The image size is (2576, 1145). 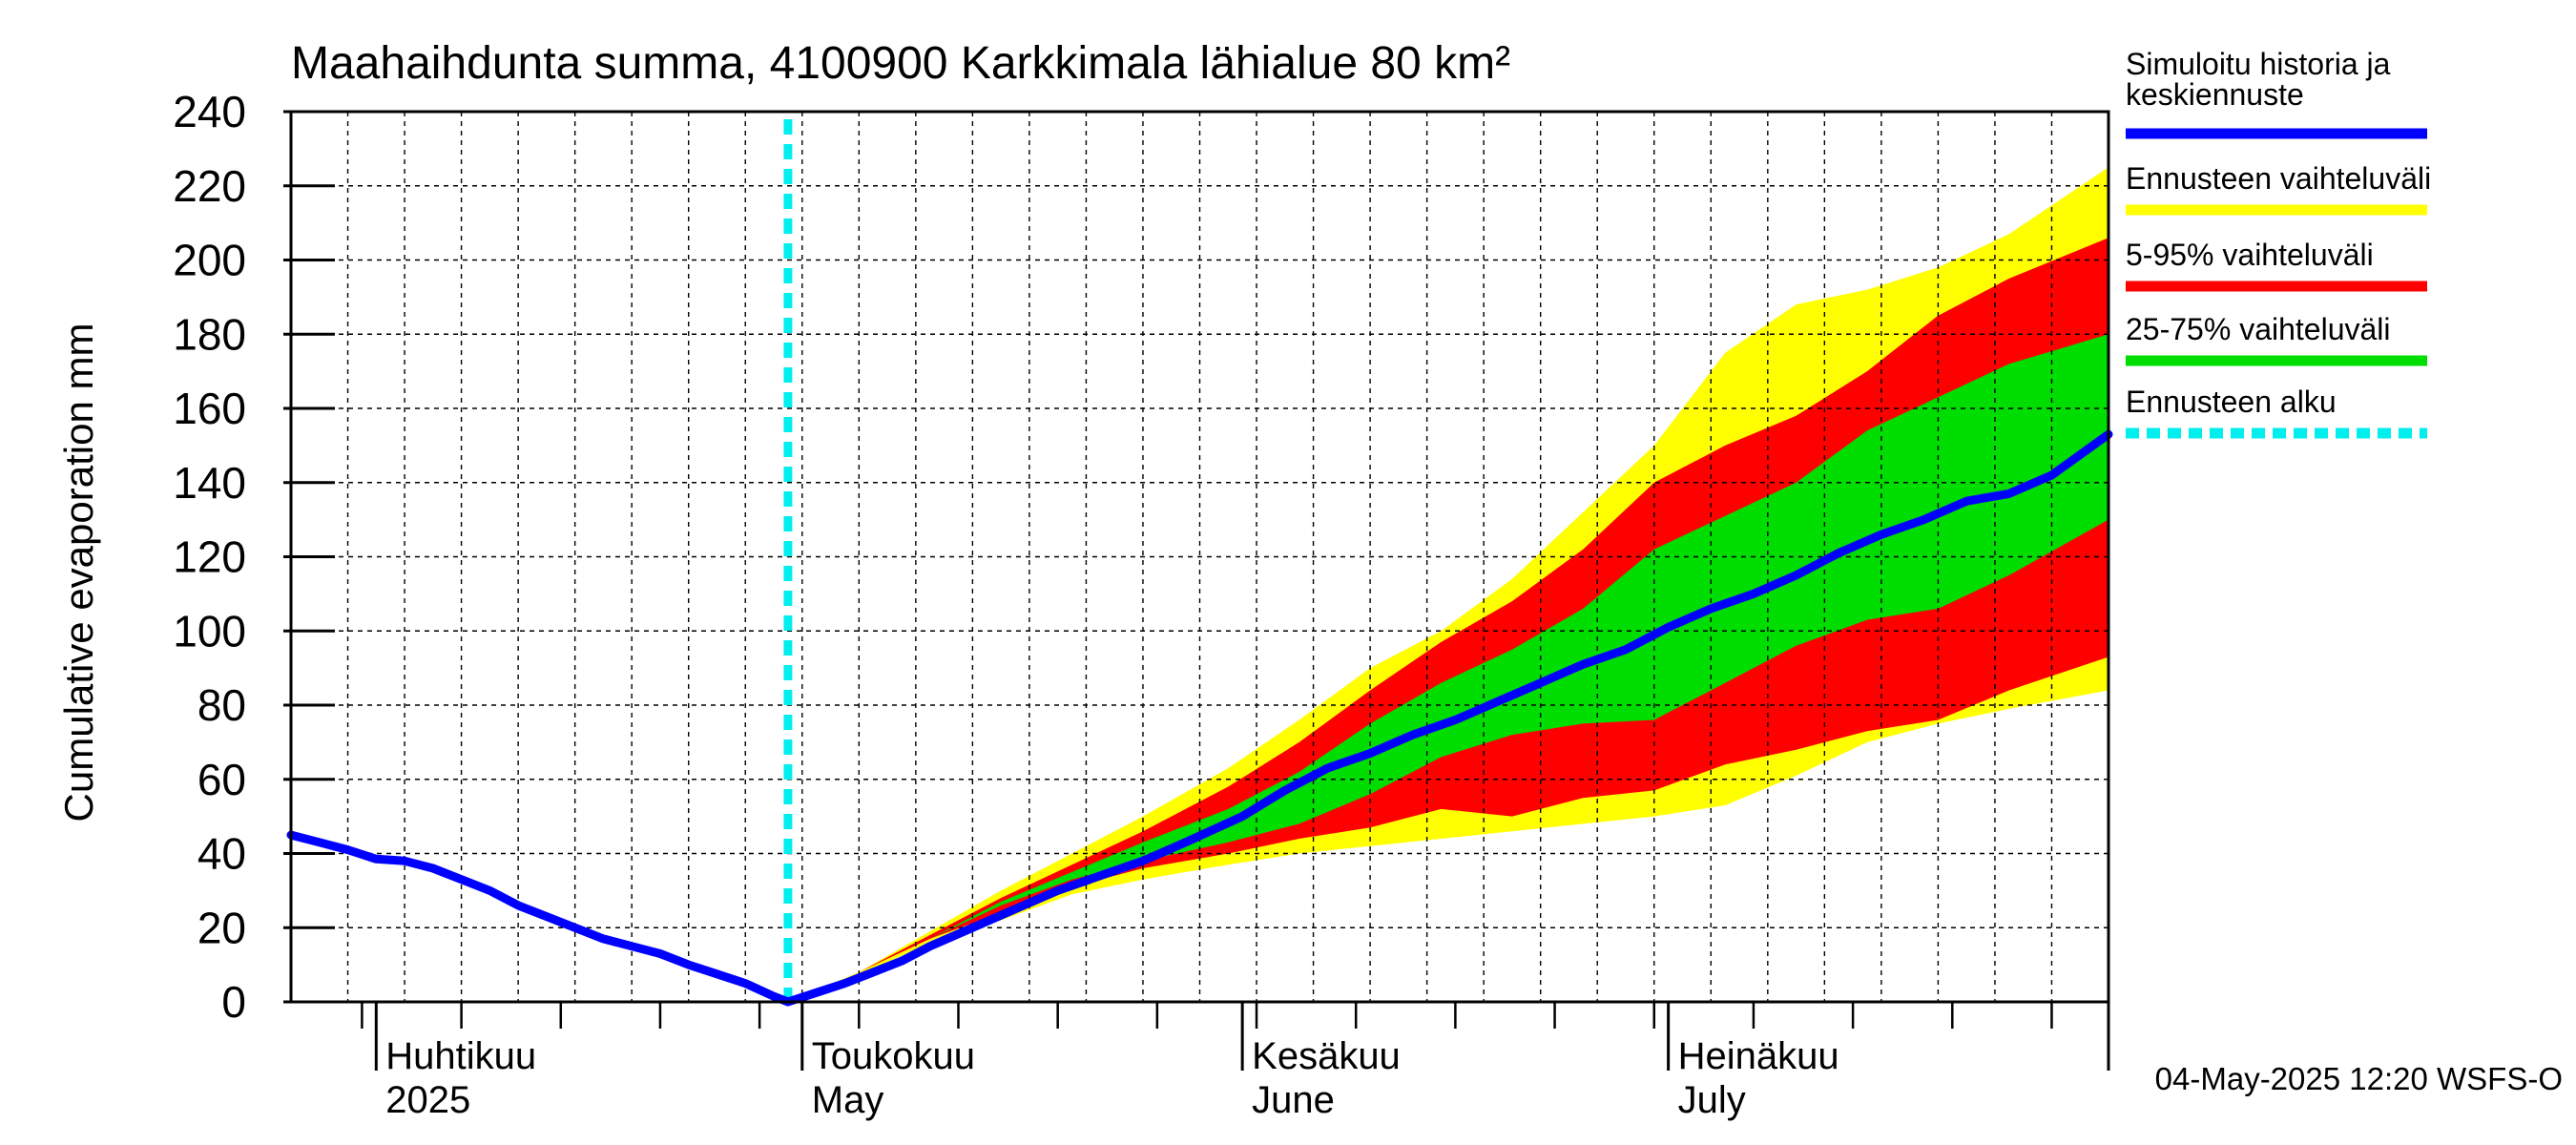 I want to click on y-tick-label: 140, so click(x=209, y=483).